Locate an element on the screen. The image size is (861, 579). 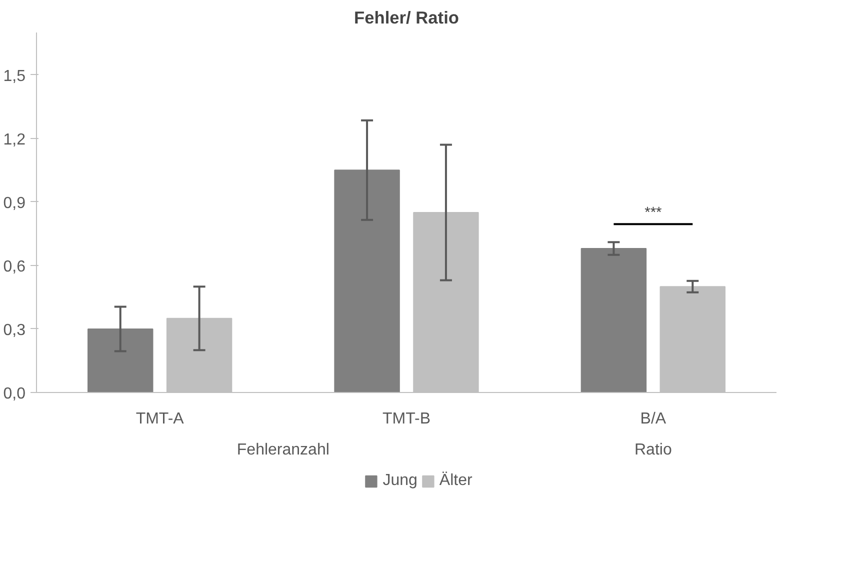
x-tick-label: TMT-A is located at coordinates (160, 419).